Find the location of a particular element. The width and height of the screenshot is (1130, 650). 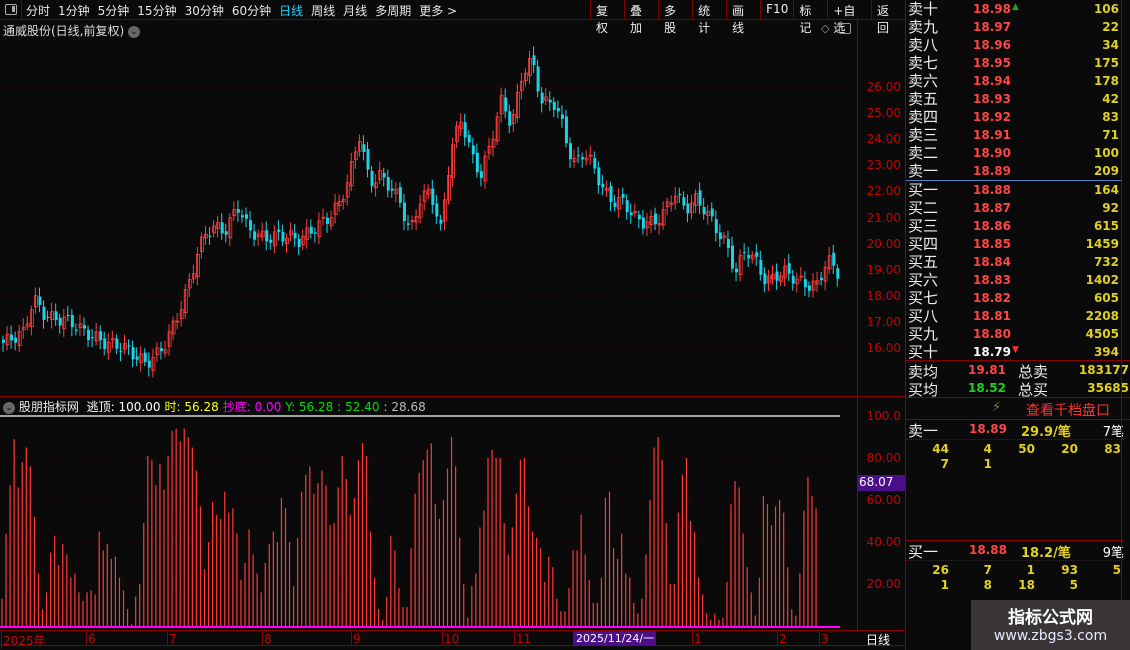

price-tick: 17.00 is located at coordinates (883, 321).